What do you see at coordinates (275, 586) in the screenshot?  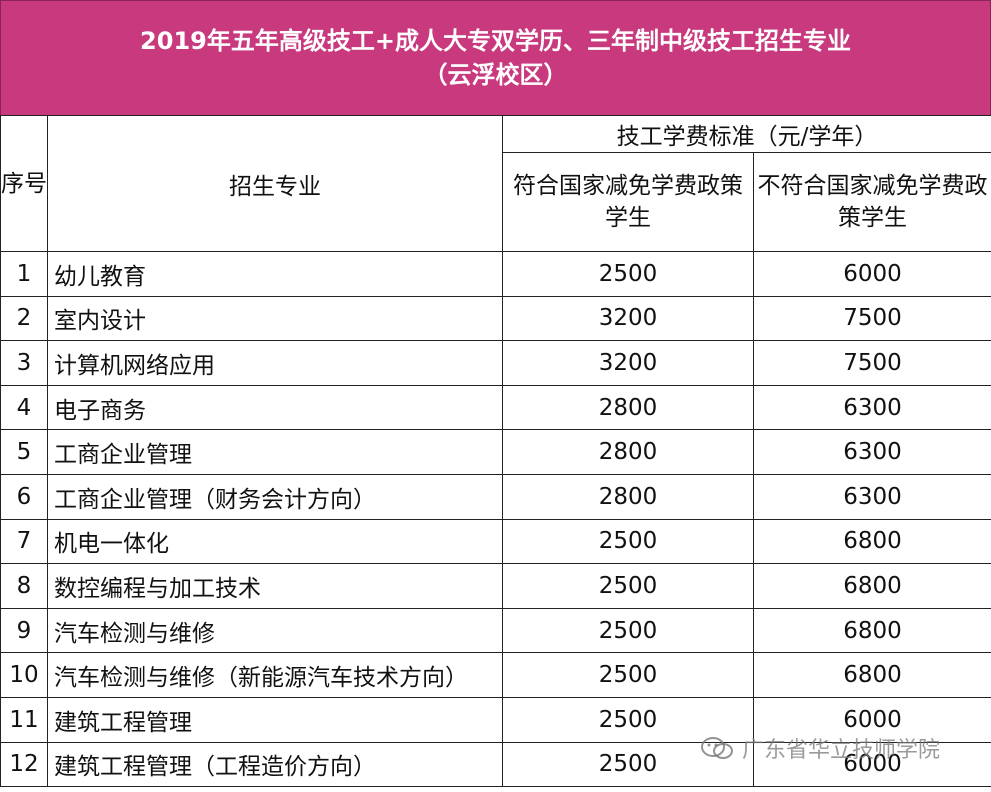 I see `major-name: 数控编程与加工技术` at bounding box center [275, 586].